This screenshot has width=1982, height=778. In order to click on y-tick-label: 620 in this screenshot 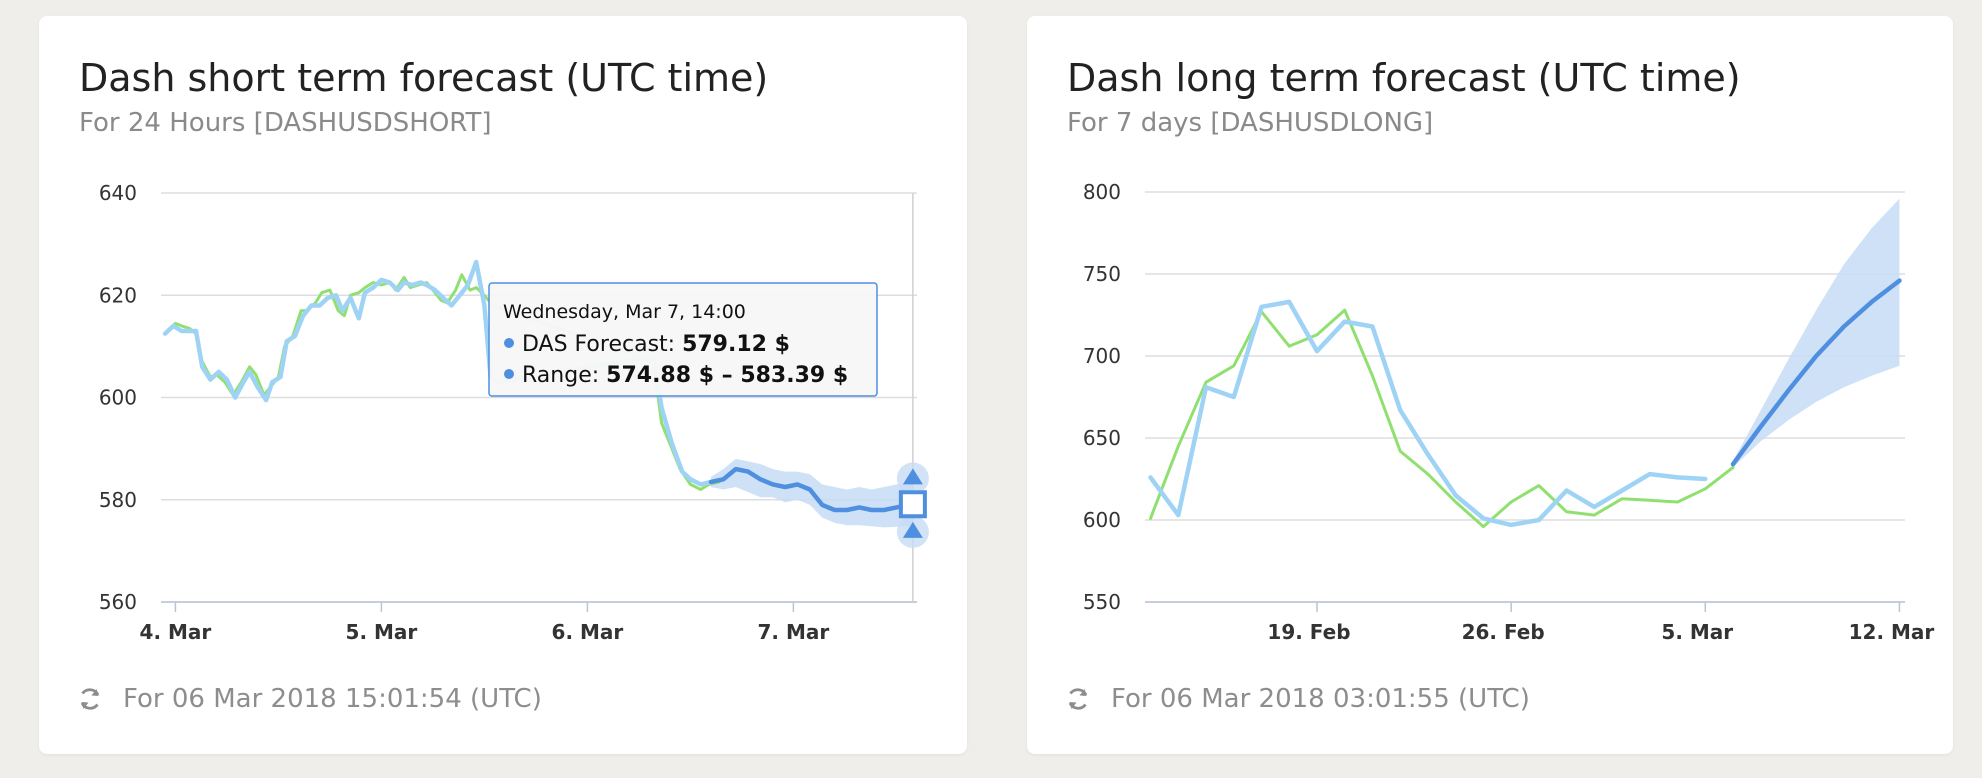, I will do `click(118, 295)`.